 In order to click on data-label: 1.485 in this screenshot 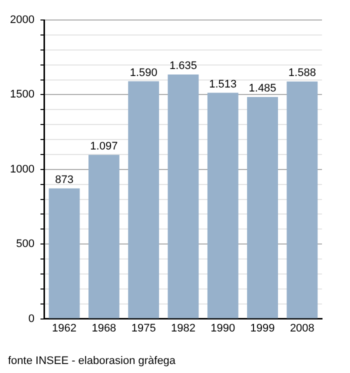, I will do `click(262, 88)`.